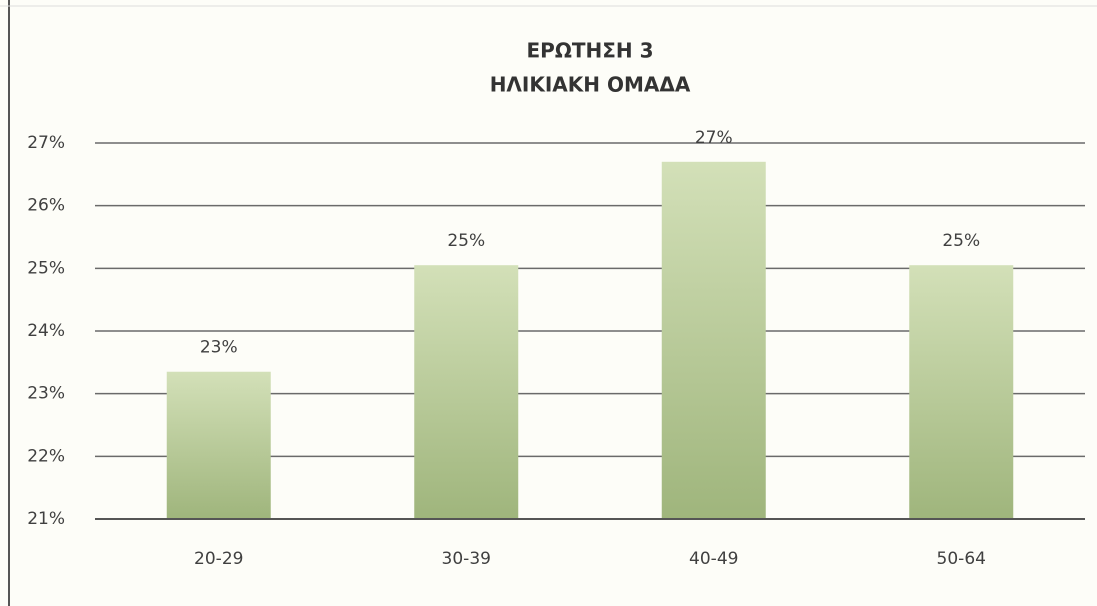 The width and height of the screenshot is (1097, 606). Describe the element at coordinates (46, 519) in the screenshot. I see `y-tick-label: 21%` at that location.